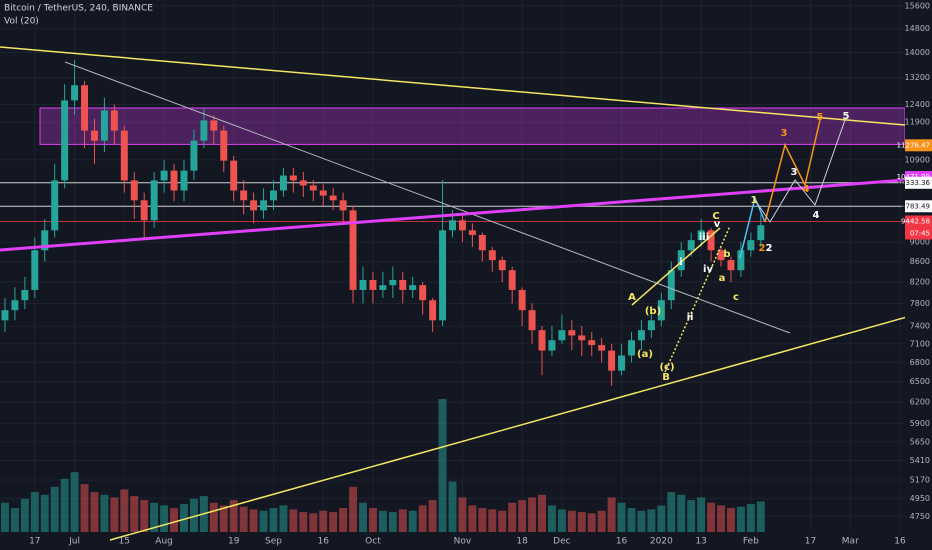 This screenshot has width=932, height=550. What do you see at coordinates (846, 116) in the screenshot?
I see `wave-label: 5` at bounding box center [846, 116].